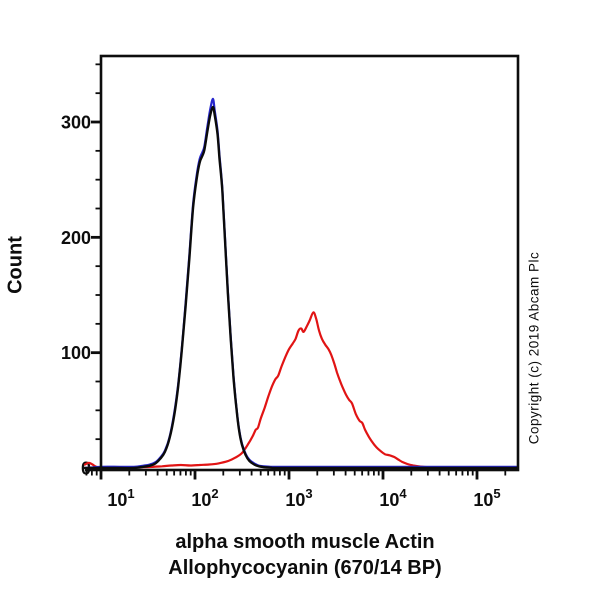 The height and width of the screenshot is (600, 600). What do you see at coordinates (76, 238) in the screenshot?
I see `y-tick-label: 200` at bounding box center [76, 238].